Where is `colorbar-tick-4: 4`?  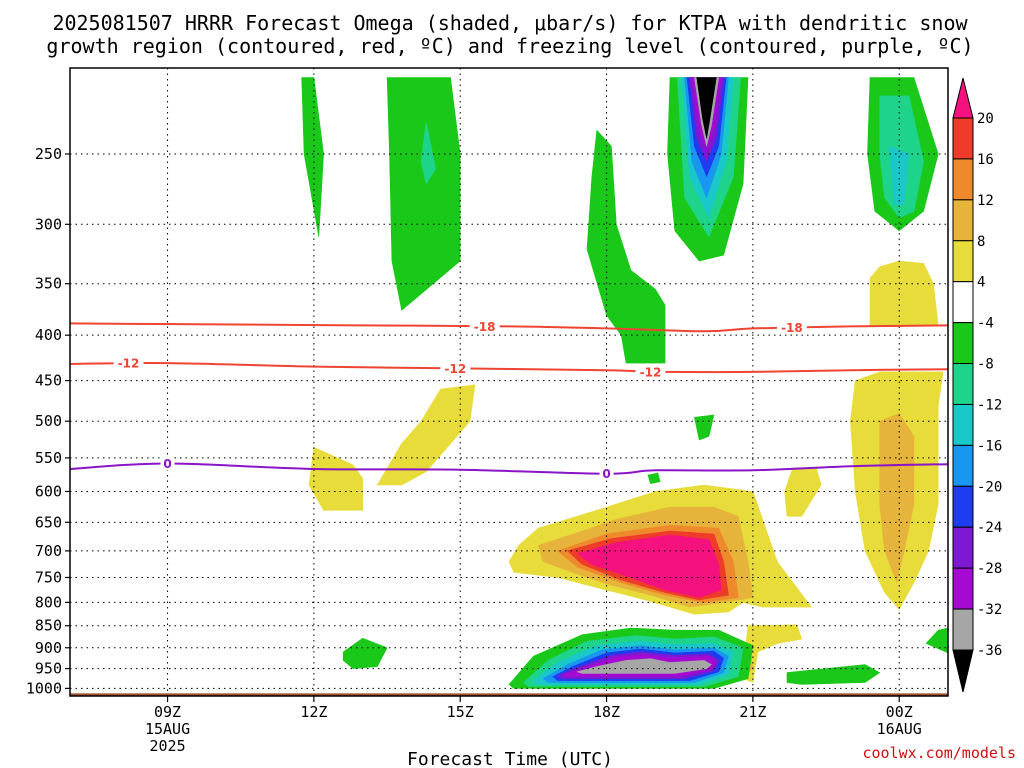
colorbar-tick-4: 4 is located at coordinates (981, 283).